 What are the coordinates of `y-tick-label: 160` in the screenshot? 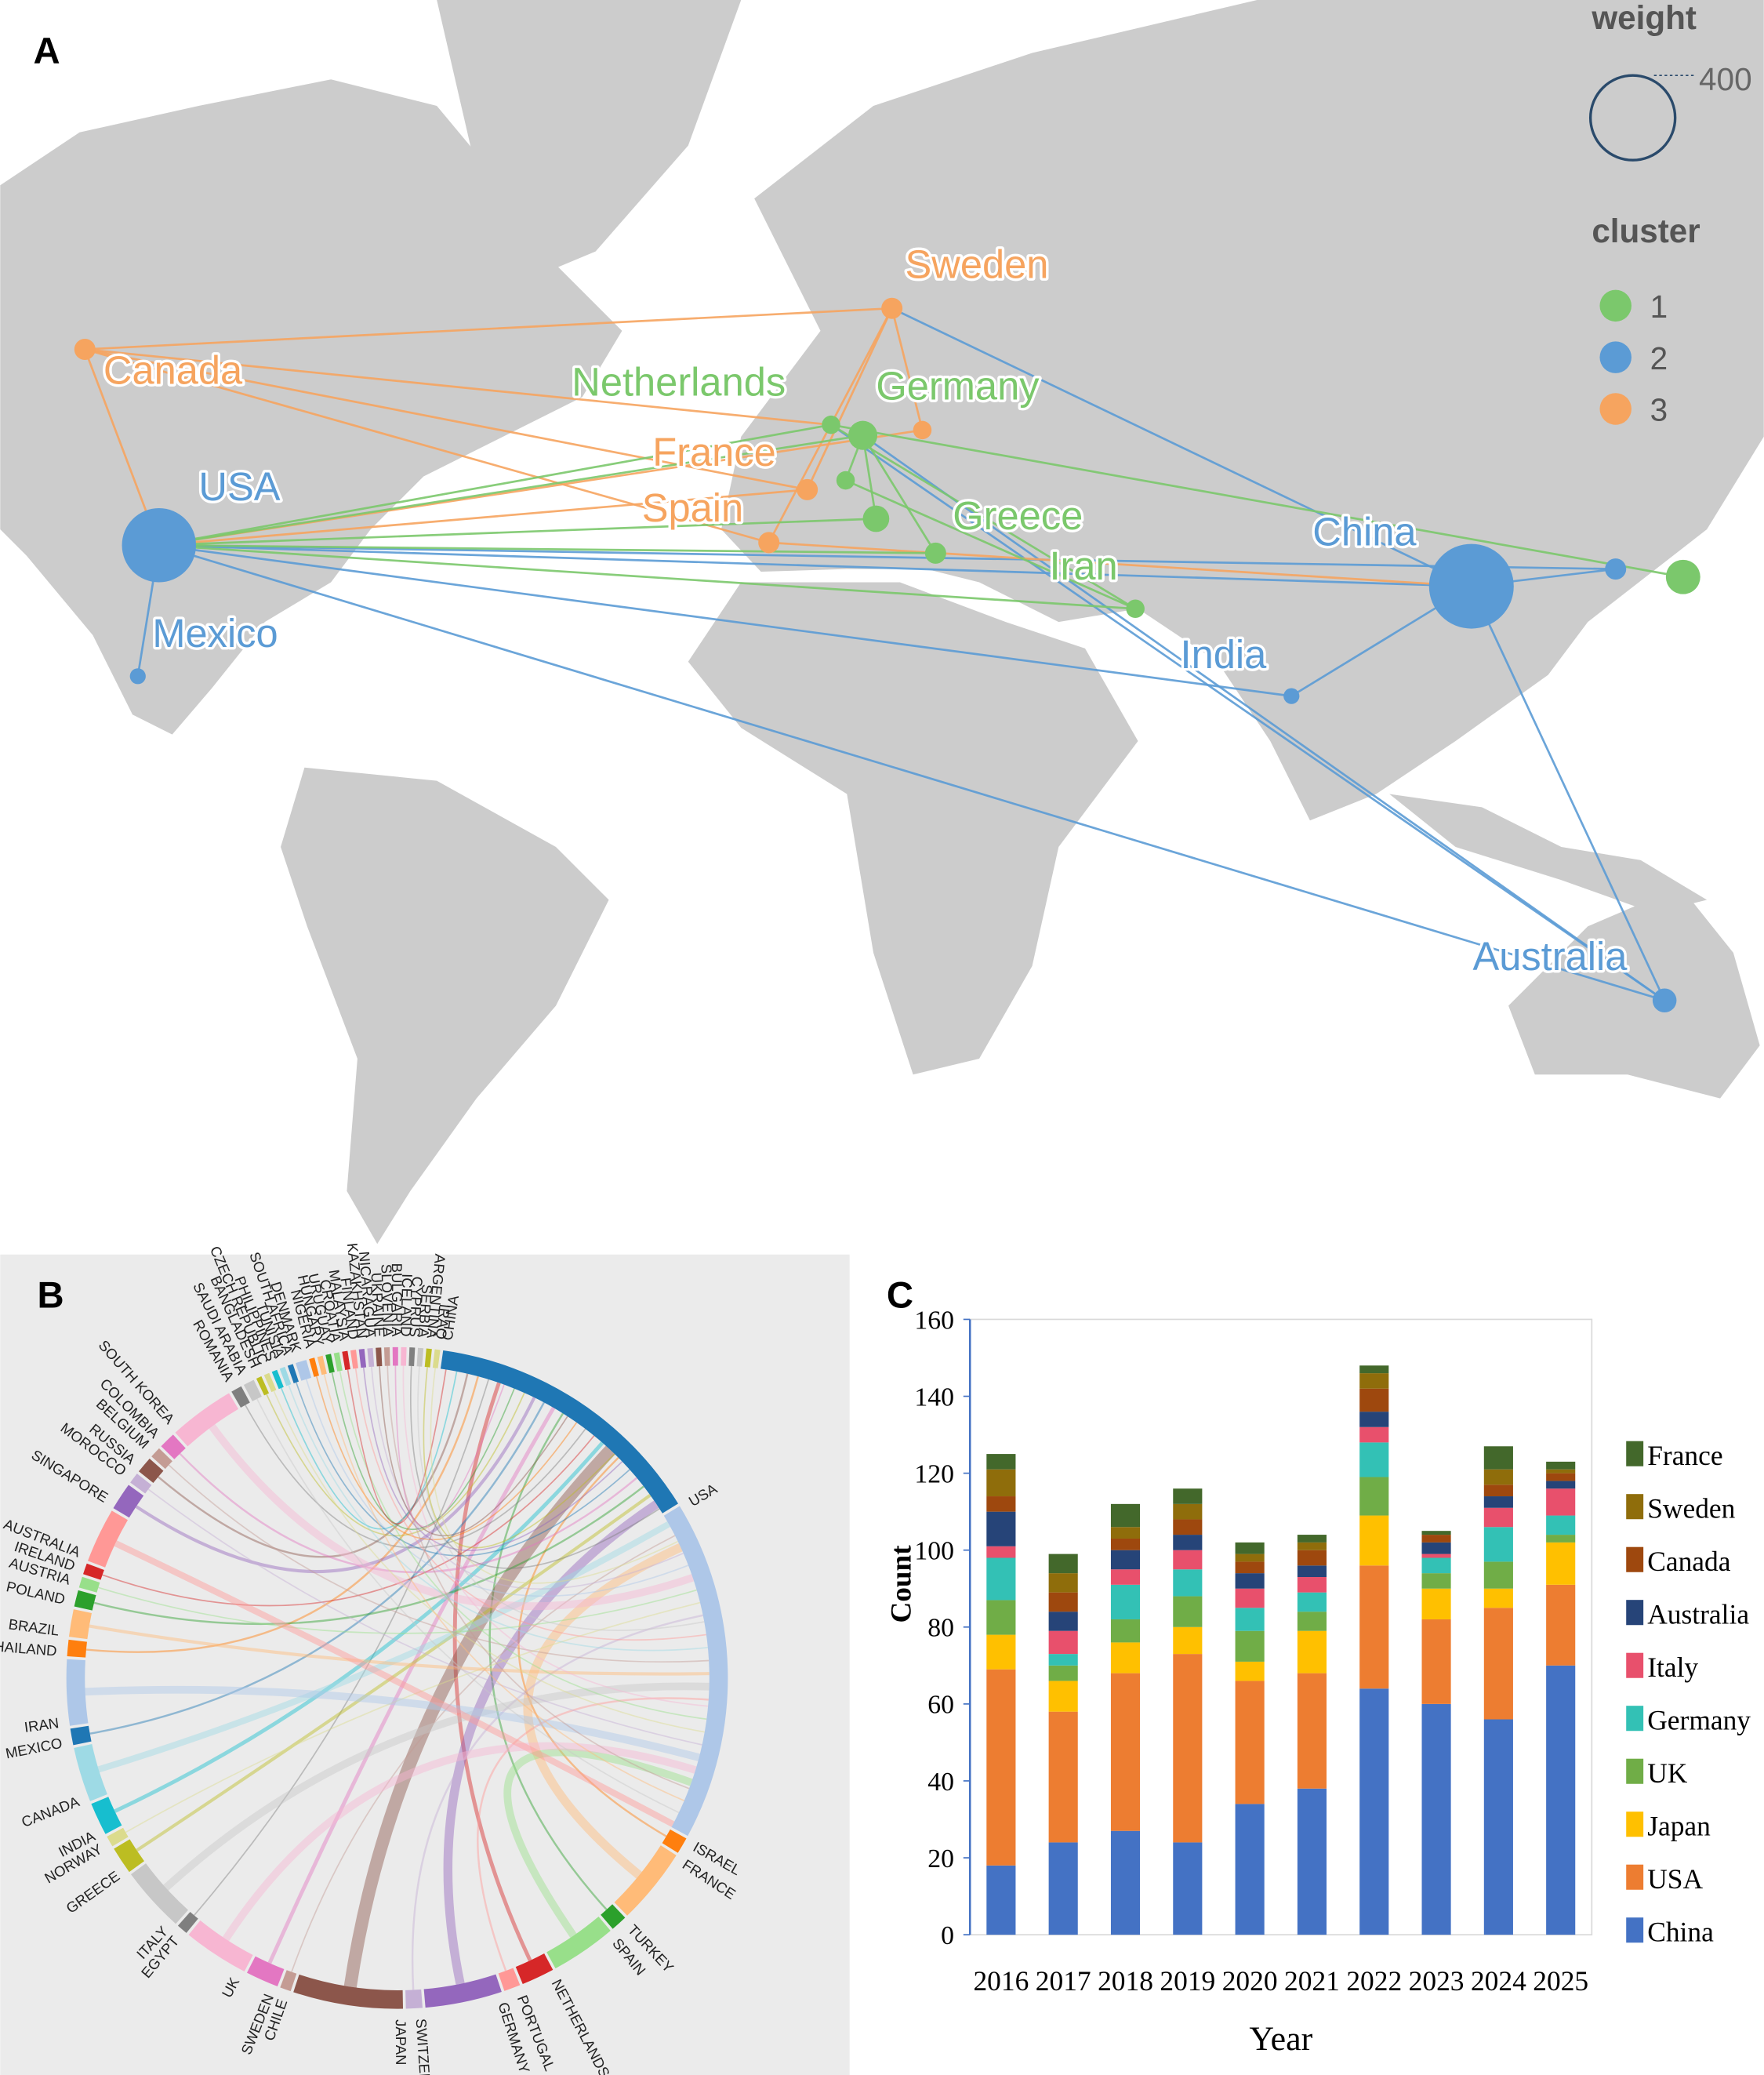 It's located at (934, 1321).